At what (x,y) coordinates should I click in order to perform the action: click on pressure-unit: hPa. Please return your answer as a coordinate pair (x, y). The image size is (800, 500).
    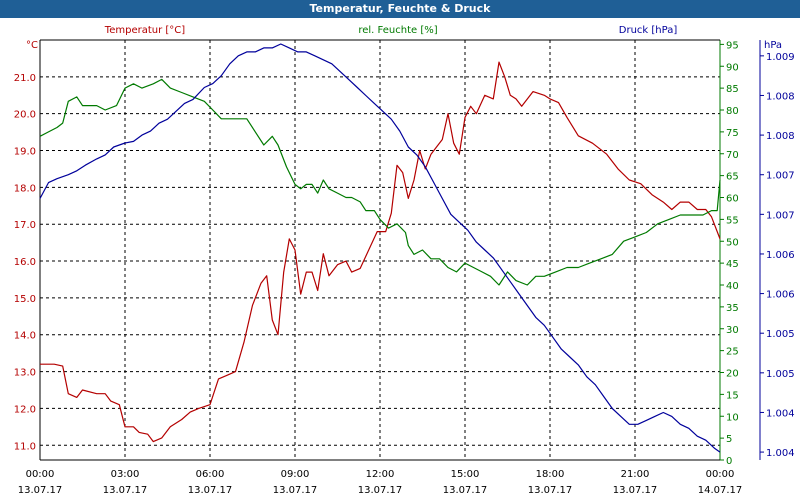
    Looking at the image, I should click on (773, 45).